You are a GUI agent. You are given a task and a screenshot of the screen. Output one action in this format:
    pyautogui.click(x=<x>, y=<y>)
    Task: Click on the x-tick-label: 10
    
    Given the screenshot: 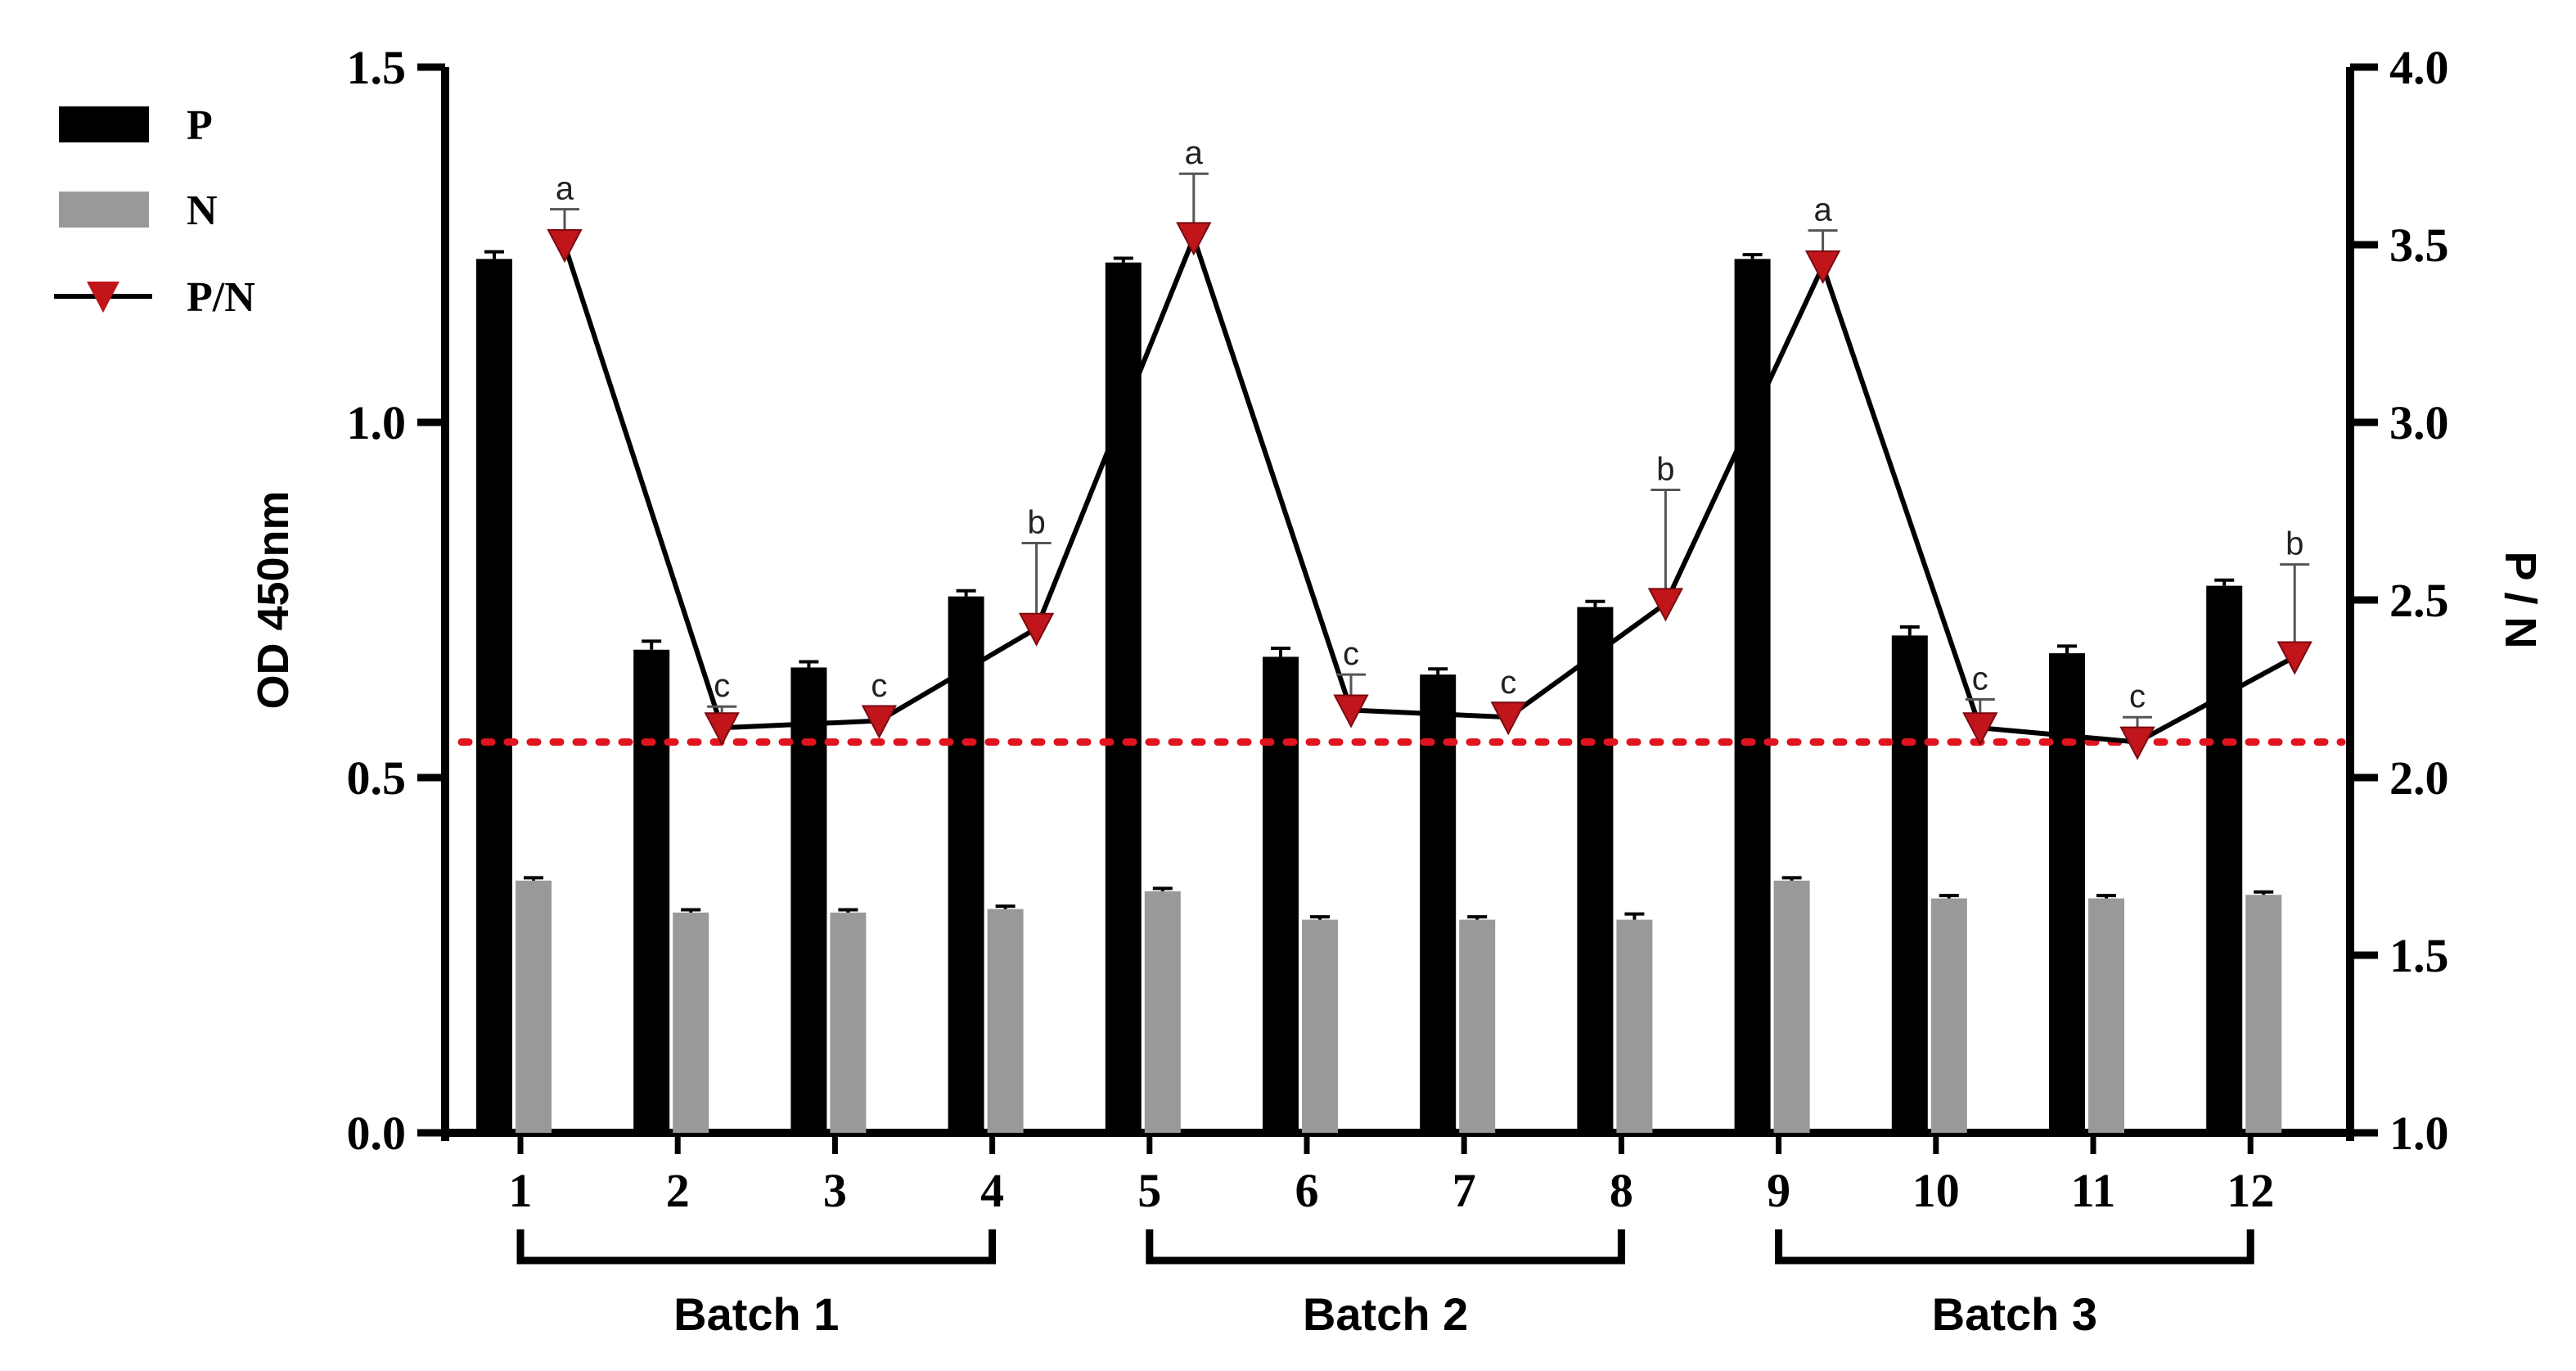 What is the action you would take?
    pyautogui.click(x=1936, y=1190)
    